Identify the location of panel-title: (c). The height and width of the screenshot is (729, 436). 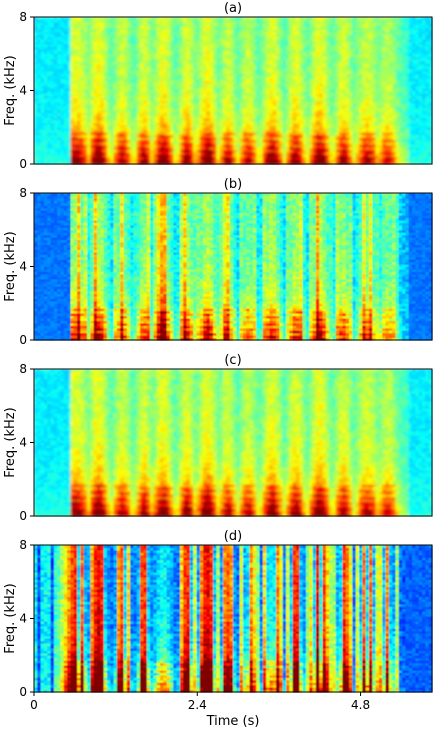
(232, 360).